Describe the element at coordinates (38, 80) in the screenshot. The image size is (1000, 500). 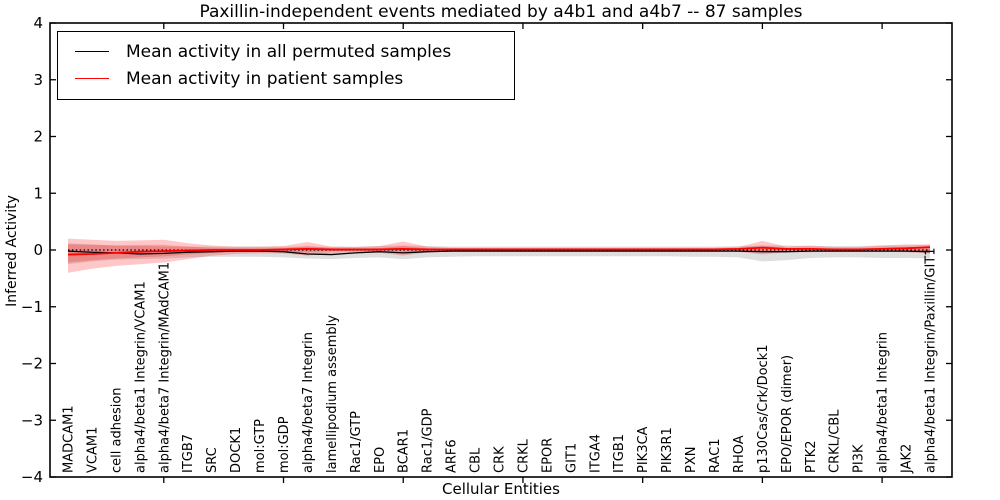
I see `y-tick-label: 3` at that location.